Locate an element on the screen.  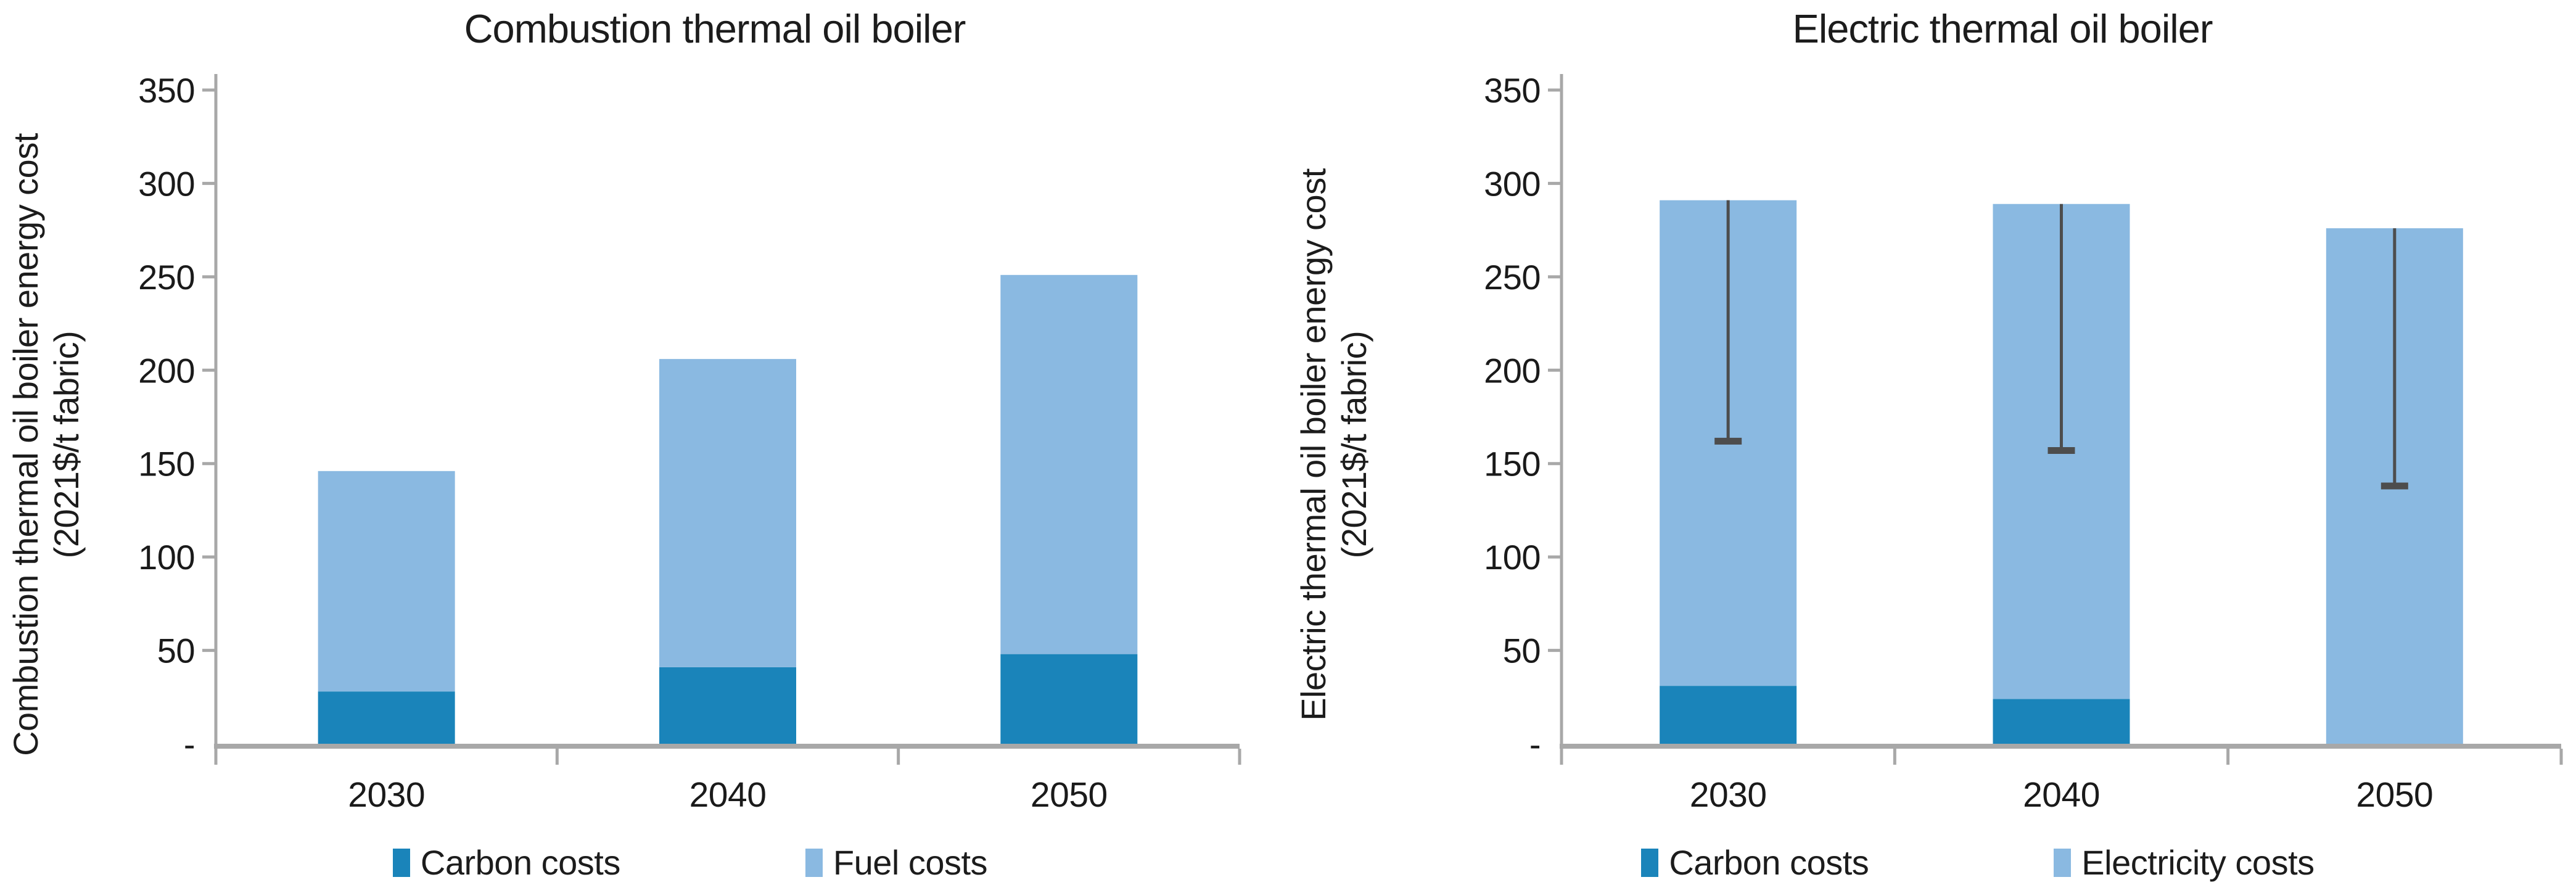
legend-swatch-electricity-costs is located at coordinates (2063, 862).